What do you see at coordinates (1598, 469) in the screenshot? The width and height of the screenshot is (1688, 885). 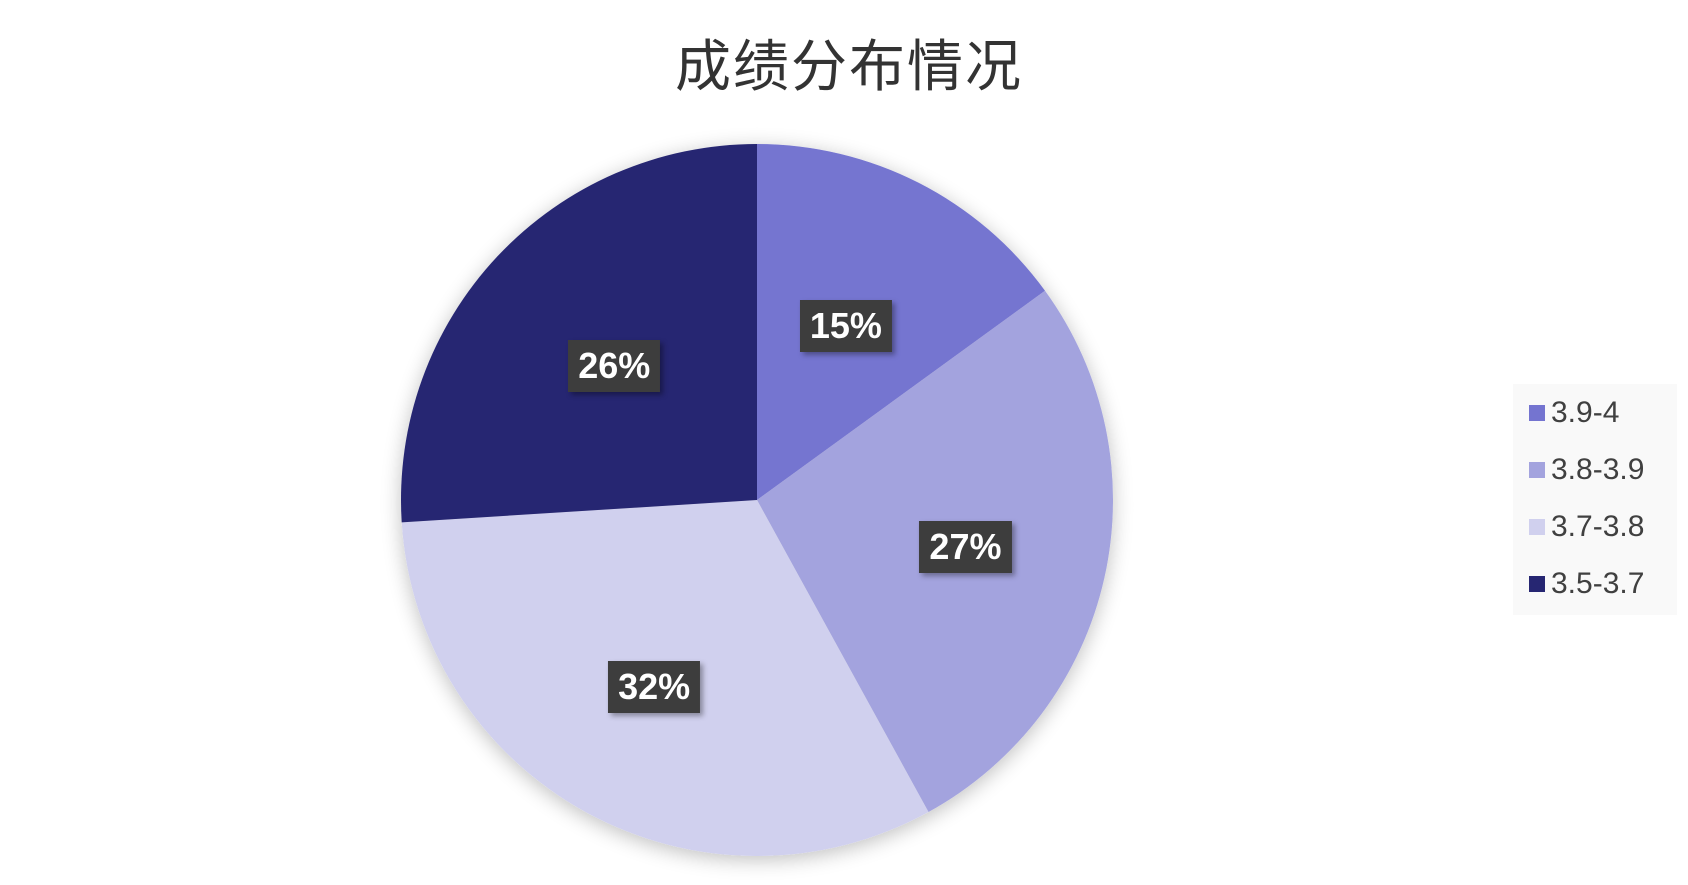 I see `legend-label: 3.8-3.9` at bounding box center [1598, 469].